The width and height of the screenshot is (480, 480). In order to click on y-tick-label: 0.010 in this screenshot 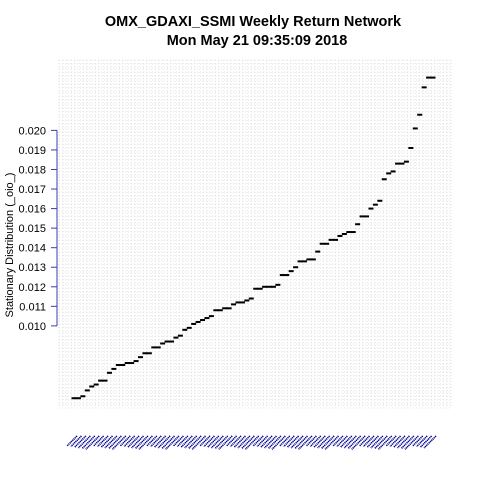, I will do `click(32, 327)`.